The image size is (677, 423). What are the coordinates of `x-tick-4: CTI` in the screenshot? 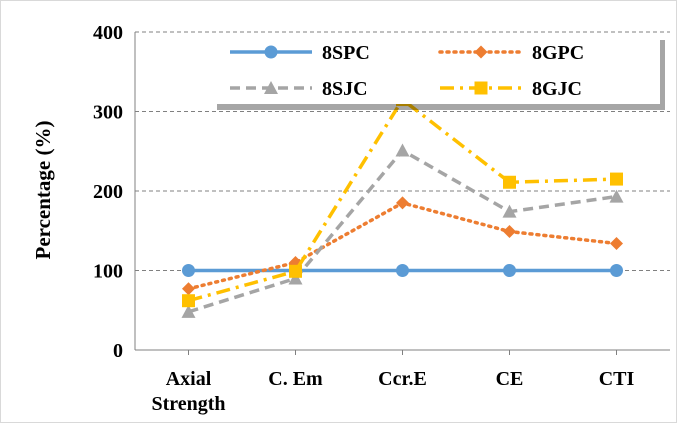 It's located at (617, 379).